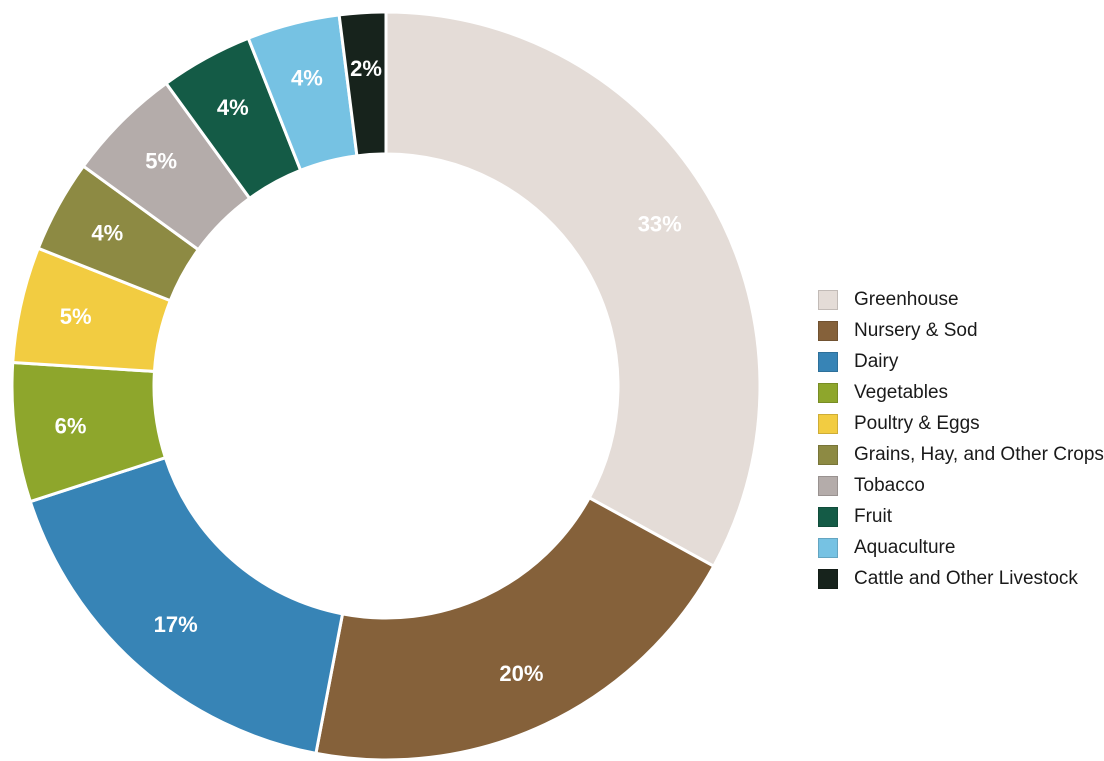 Image resolution: width=1104 pixels, height=761 pixels. Describe the element at coordinates (515, 628) in the screenshot. I see `slice-nursery-and-sod` at that location.